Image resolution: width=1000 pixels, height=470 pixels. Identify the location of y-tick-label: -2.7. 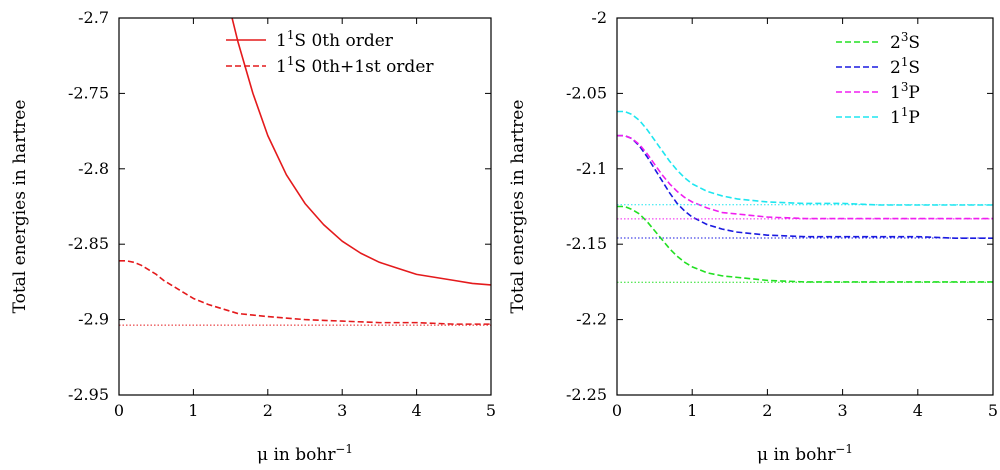
(93, 17).